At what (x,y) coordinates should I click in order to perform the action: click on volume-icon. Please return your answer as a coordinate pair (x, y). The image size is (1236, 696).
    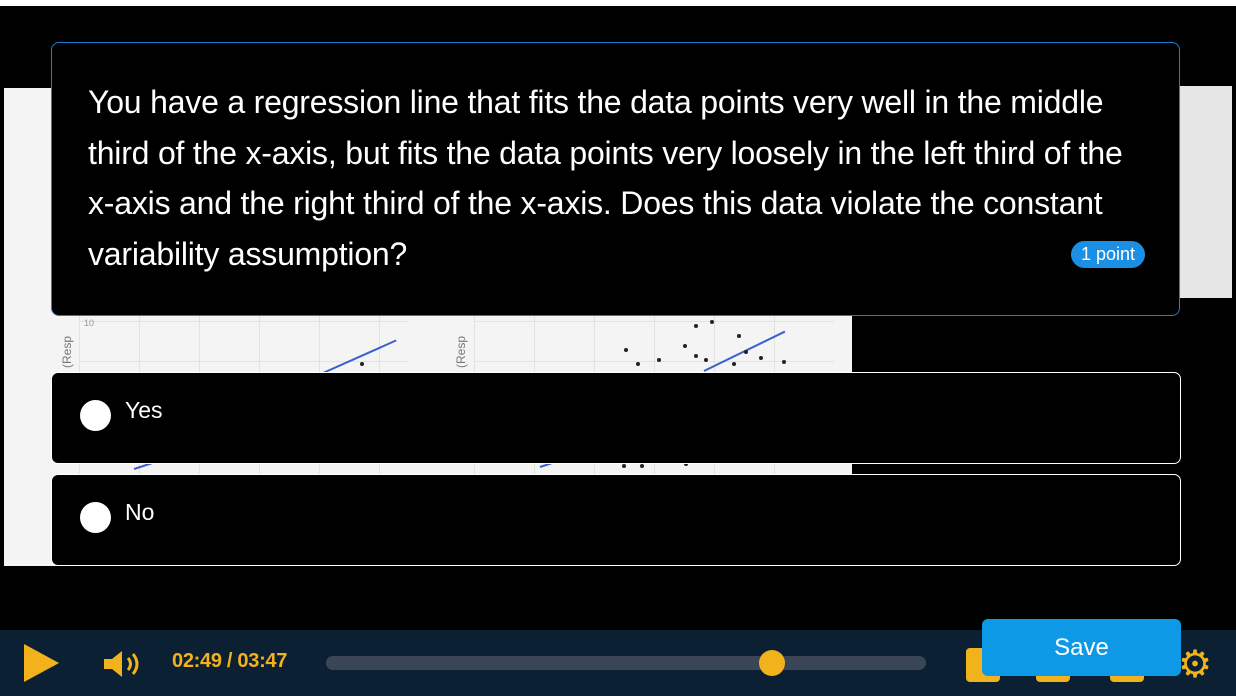
    Looking at the image, I should click on (124, 664).